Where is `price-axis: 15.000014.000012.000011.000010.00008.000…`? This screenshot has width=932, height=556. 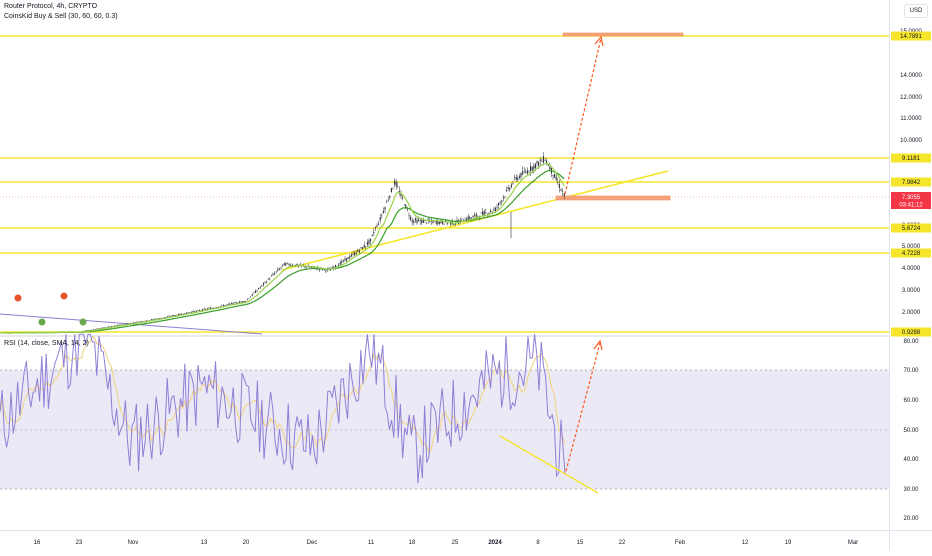 price-axis: 15.000014.000012.000011.000010.00008.000… is located at coordinates (910, 265).